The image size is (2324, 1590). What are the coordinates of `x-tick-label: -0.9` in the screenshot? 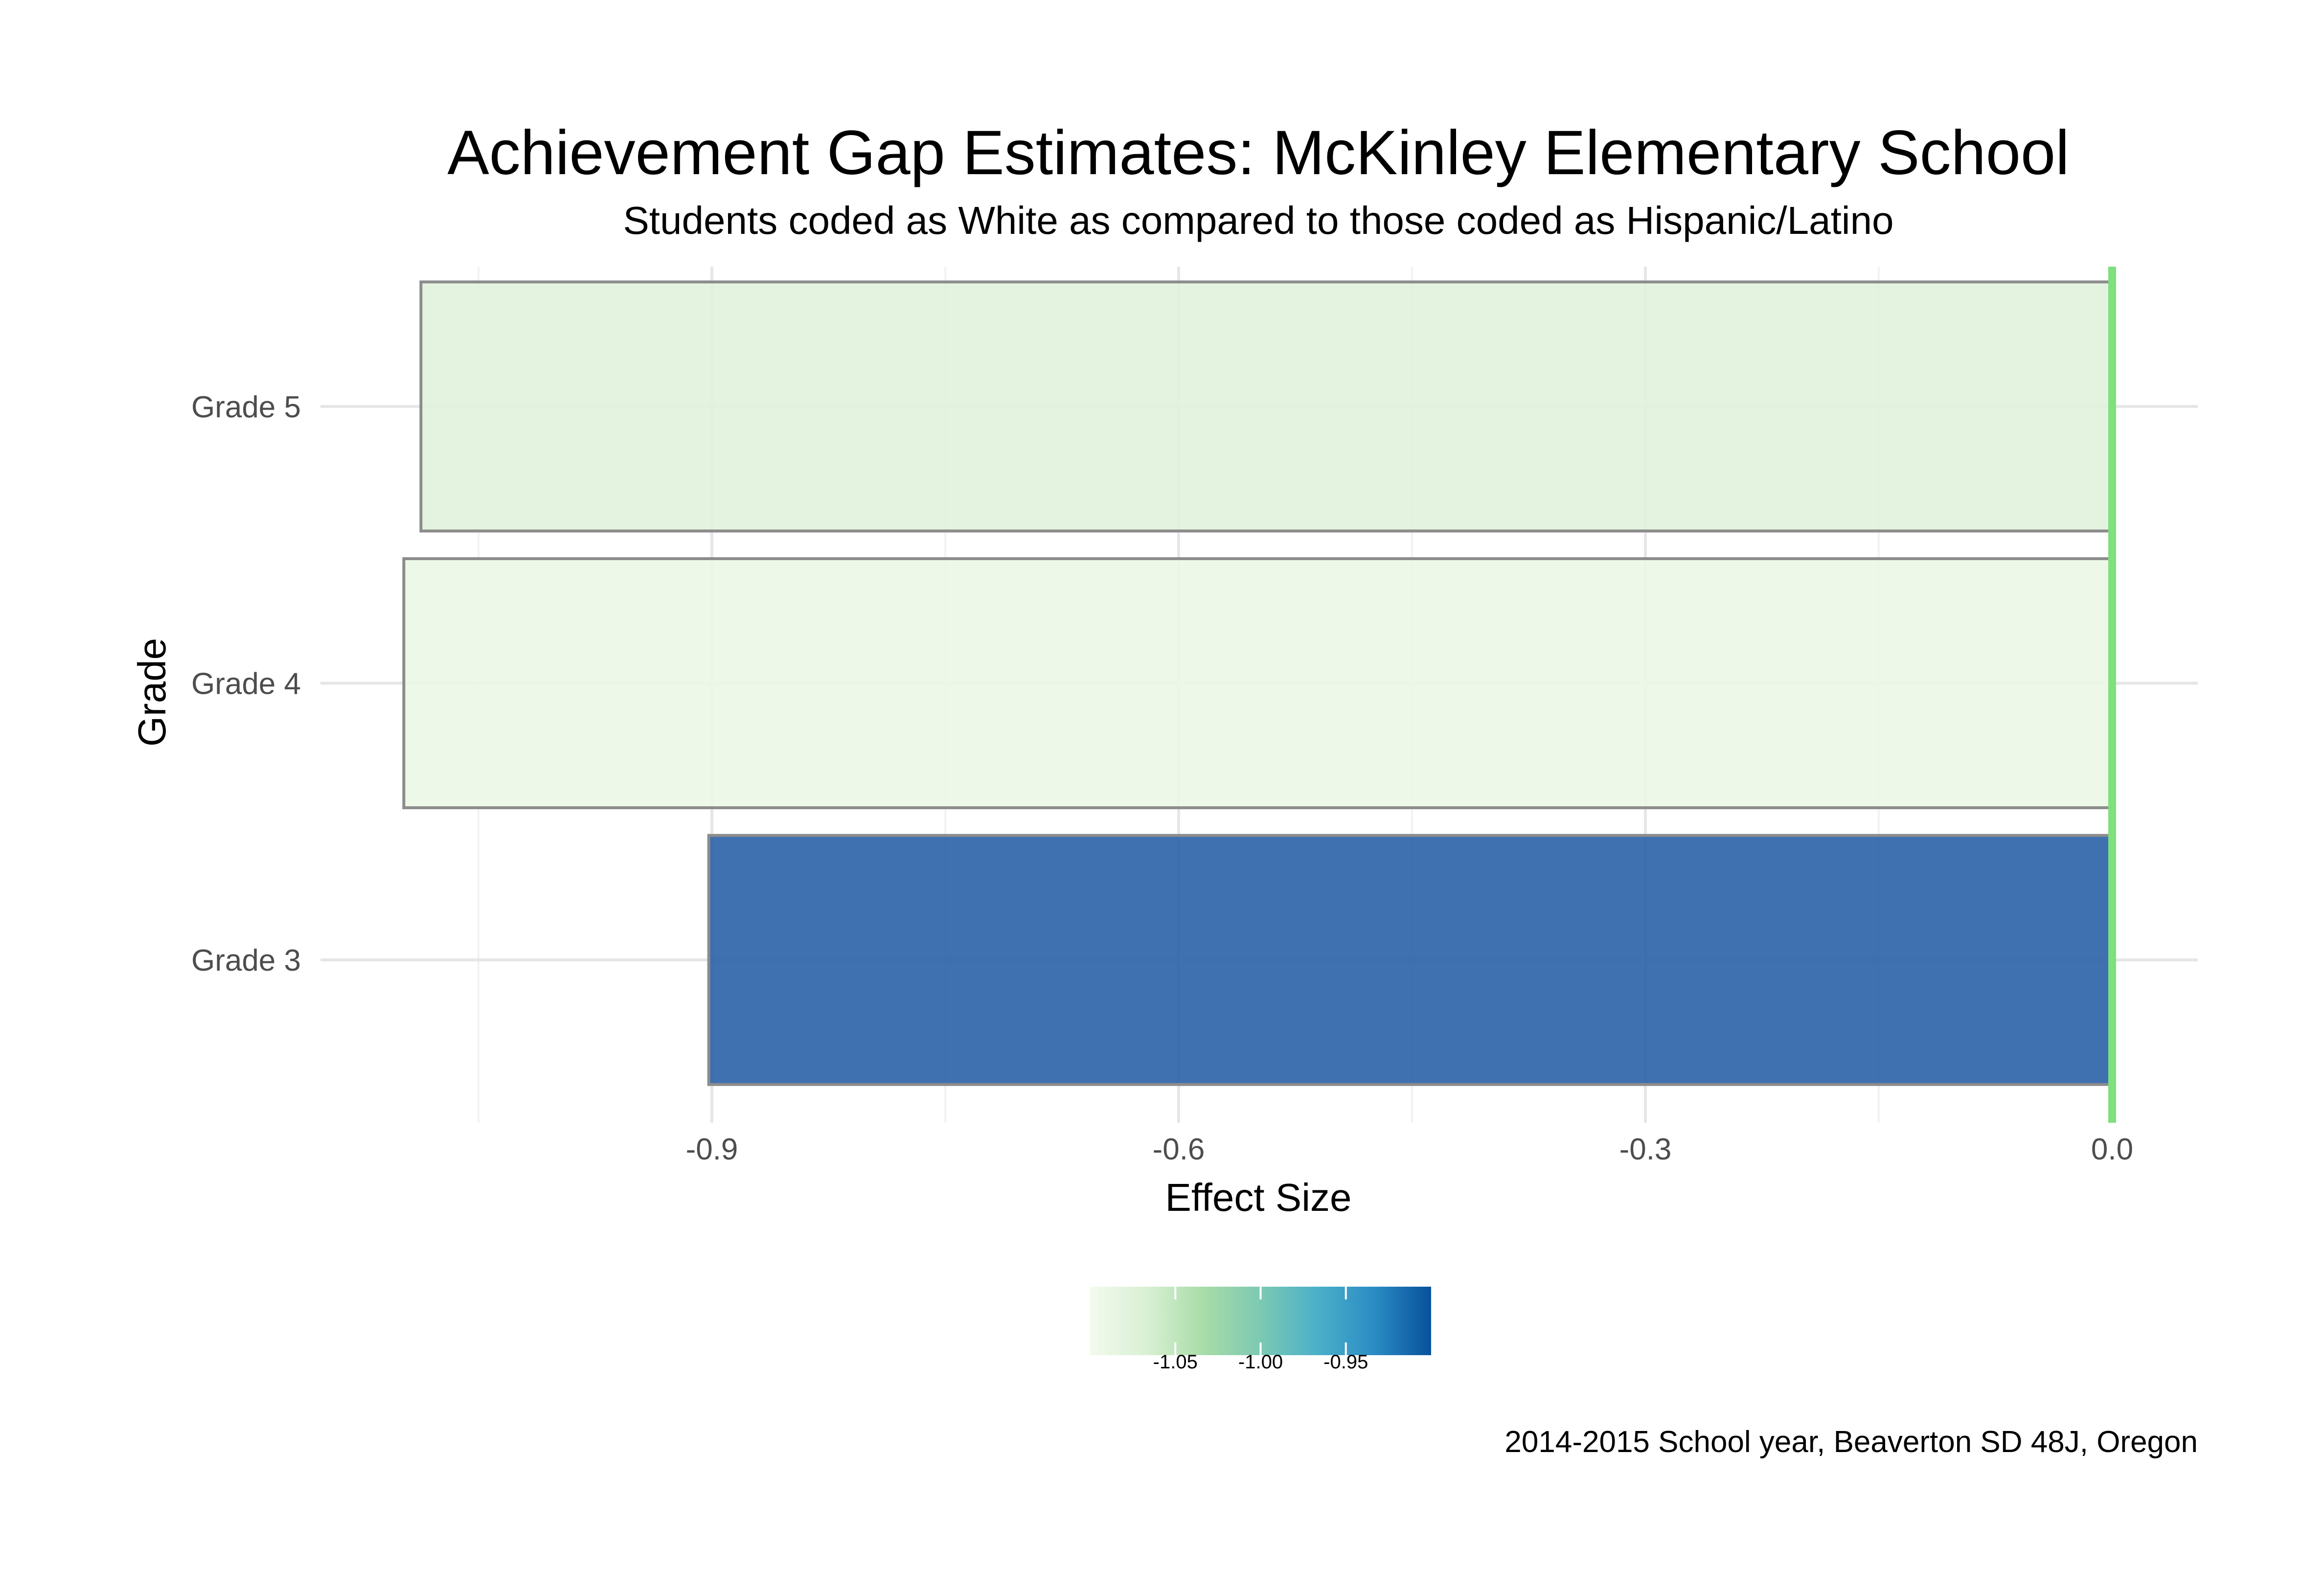 It's located at (712, 1149).